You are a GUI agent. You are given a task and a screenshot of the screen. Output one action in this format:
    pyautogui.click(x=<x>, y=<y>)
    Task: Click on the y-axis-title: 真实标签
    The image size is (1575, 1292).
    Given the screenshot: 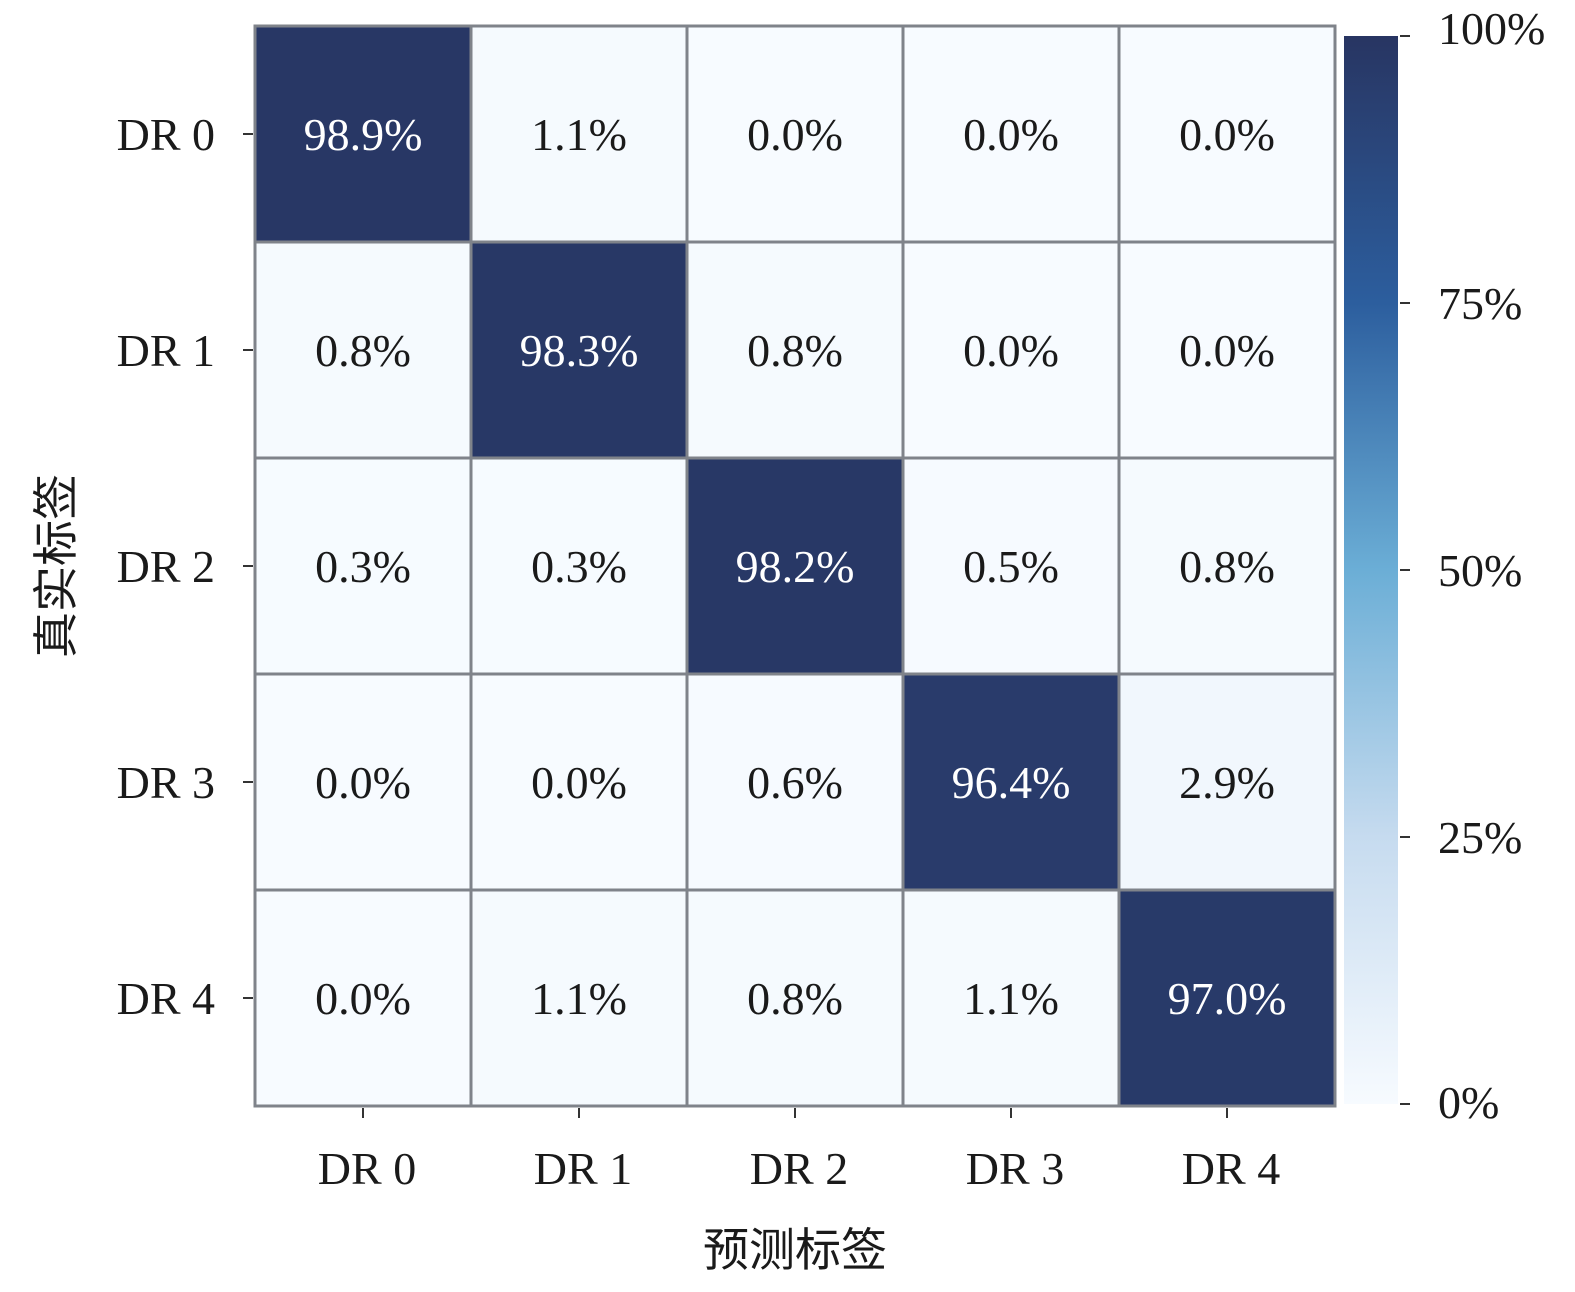 What is the action you would take?
    pyautogui.click(x=56, y=566)
    